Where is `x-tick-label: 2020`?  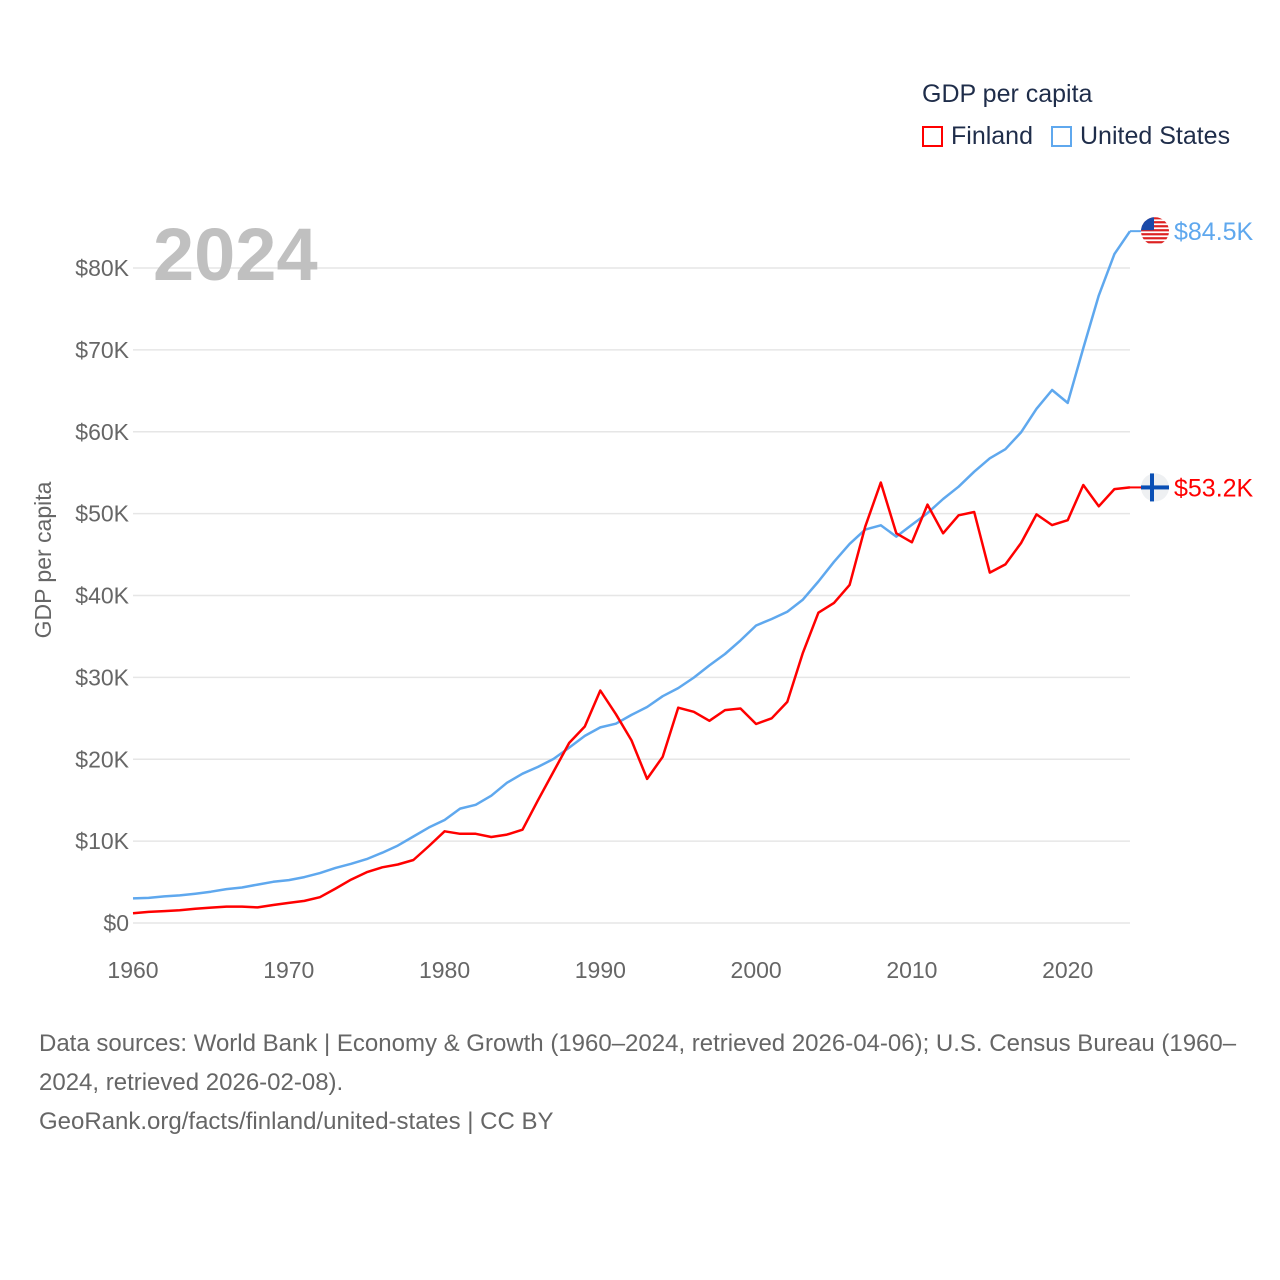 x-tick-label: 2020 is located at coordinates (1067, 970).